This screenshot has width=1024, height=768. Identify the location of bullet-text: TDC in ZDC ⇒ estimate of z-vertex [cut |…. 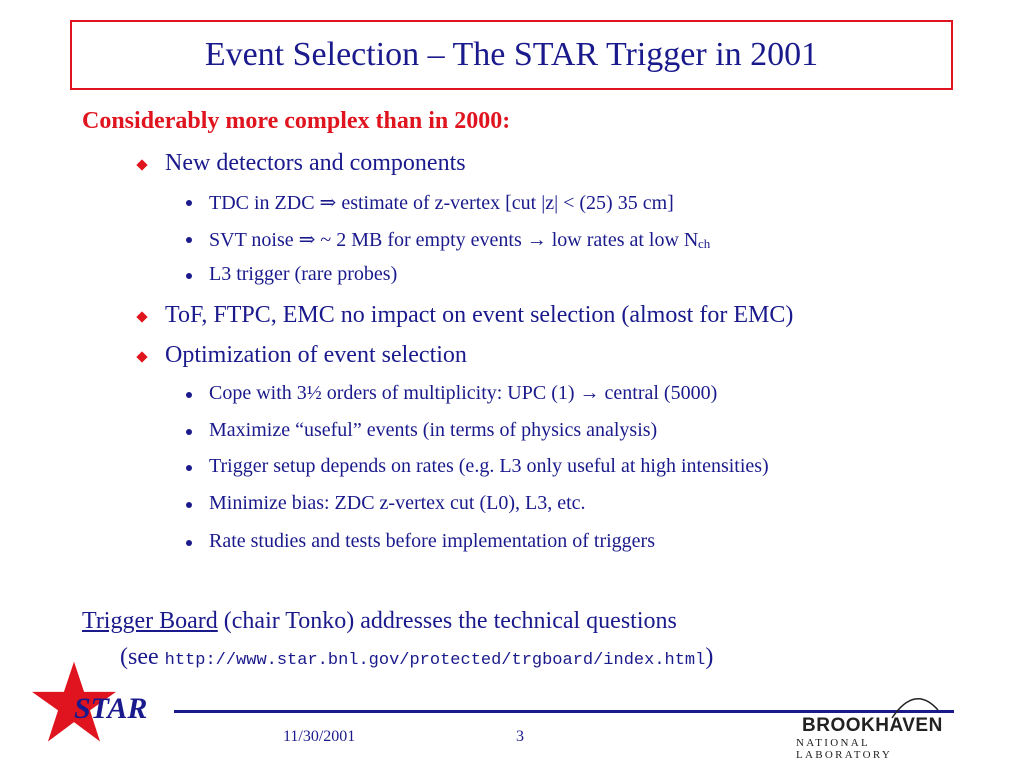
(441, 203).